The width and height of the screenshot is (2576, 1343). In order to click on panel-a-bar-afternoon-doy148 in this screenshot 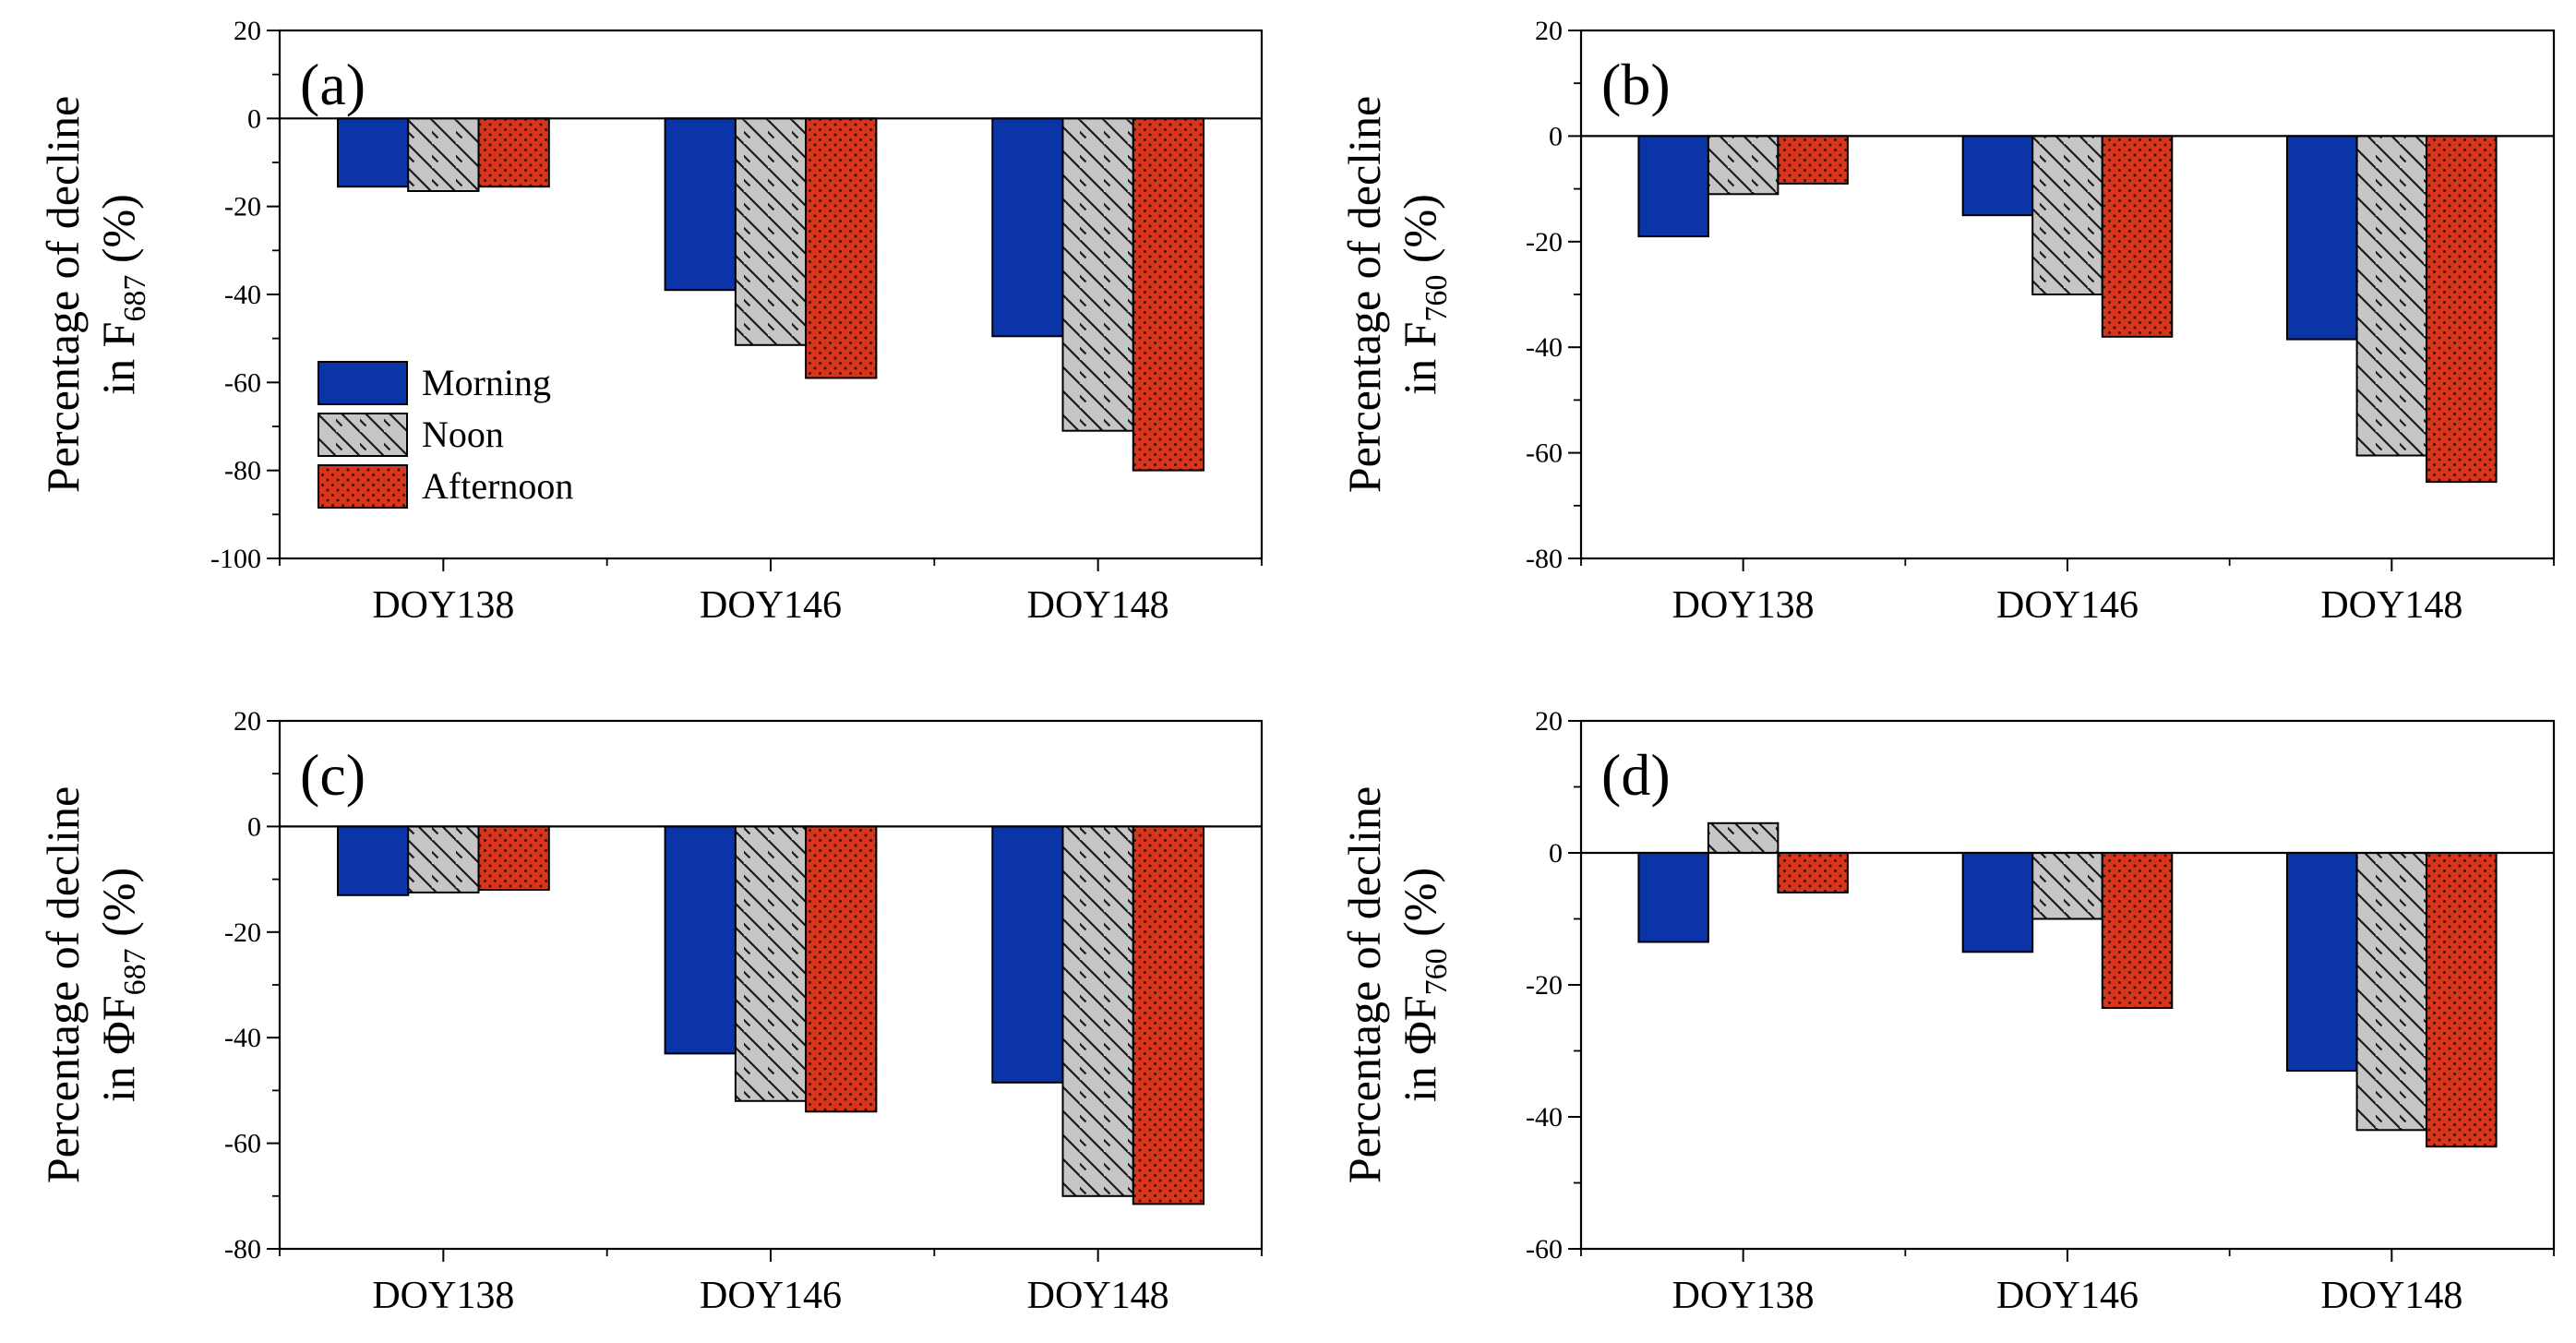, I will do `click(1169, 294)`.